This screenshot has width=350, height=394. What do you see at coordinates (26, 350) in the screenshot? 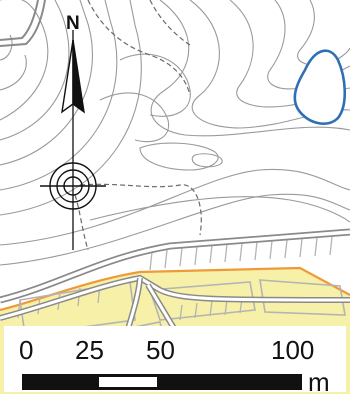
I see `scale-tick-label: 0` at bounding box center [26, 350].